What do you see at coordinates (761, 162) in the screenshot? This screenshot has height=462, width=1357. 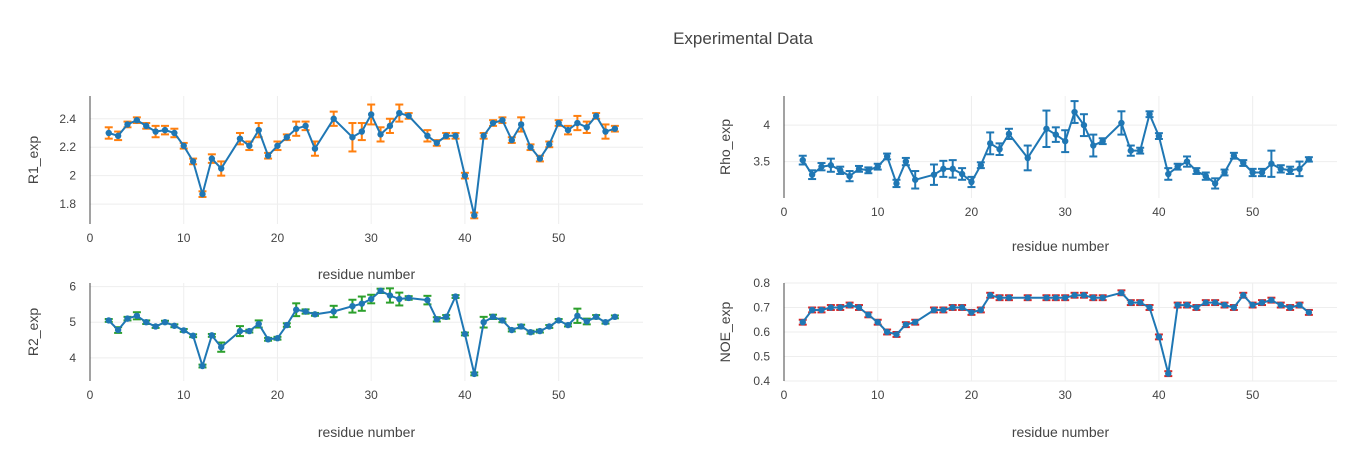 I see `y-tick-label: 3.5` at bounding box center [761, 162].